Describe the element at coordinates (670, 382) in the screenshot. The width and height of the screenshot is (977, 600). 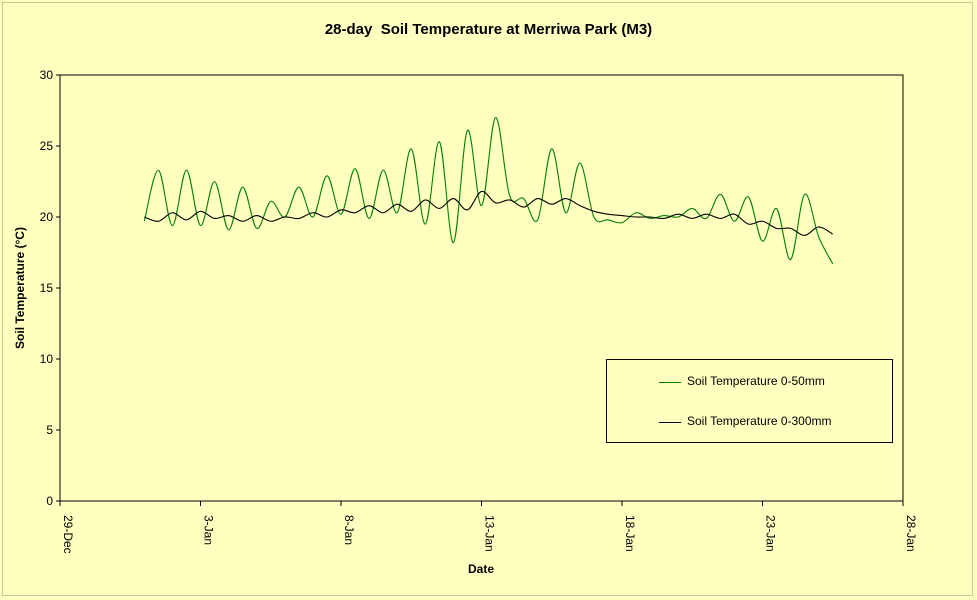
I see `legend-swatch-0-50mm` at that location.